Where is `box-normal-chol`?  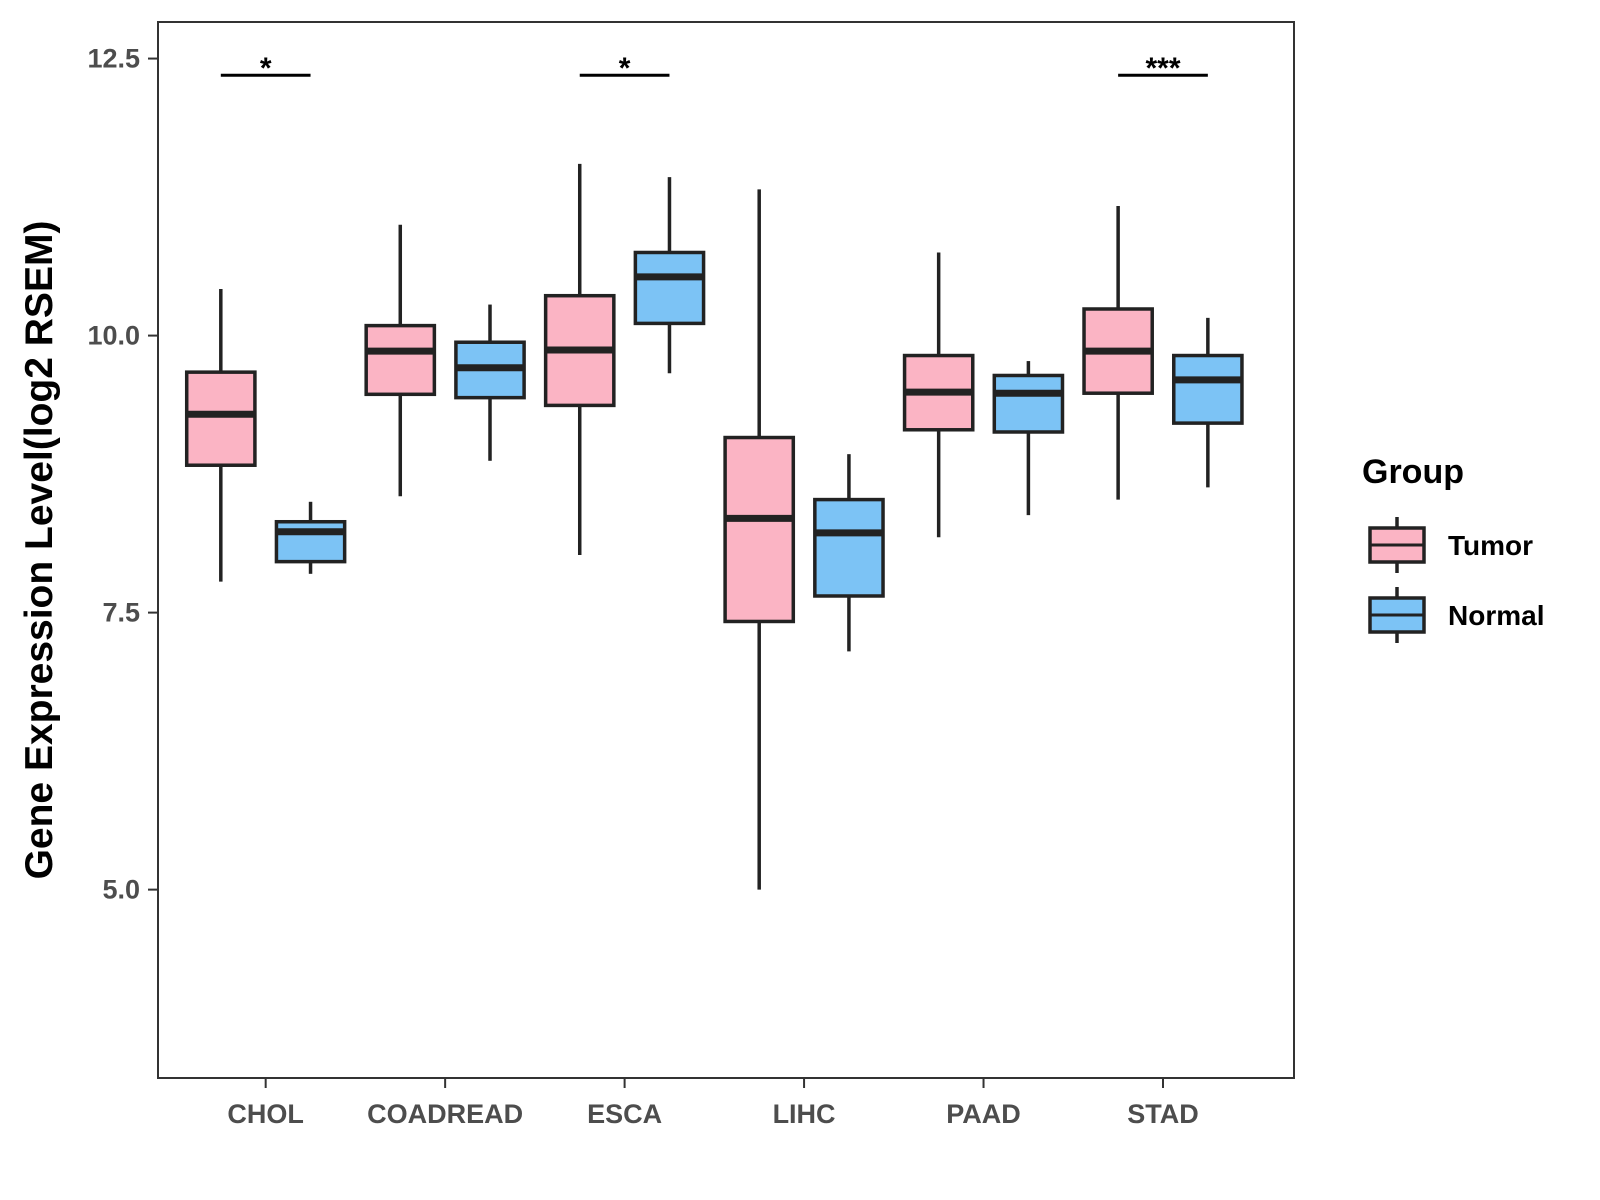
box-normal-chol is located at coordinates (310, 537).